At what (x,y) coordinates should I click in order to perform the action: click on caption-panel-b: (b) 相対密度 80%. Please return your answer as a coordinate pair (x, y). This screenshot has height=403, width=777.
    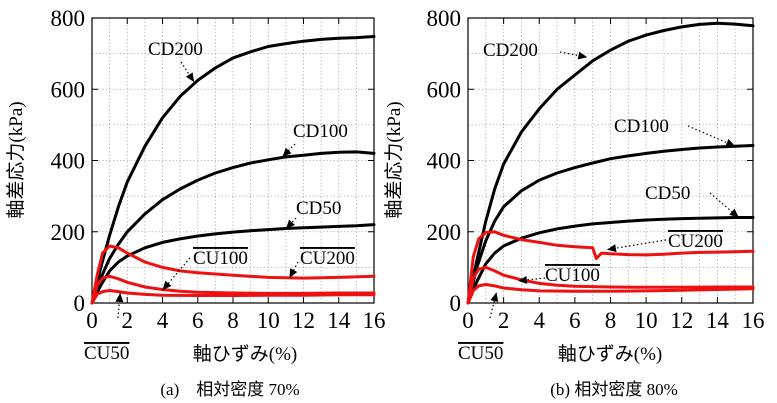
    Looking at the image, I should click on (613, 389).